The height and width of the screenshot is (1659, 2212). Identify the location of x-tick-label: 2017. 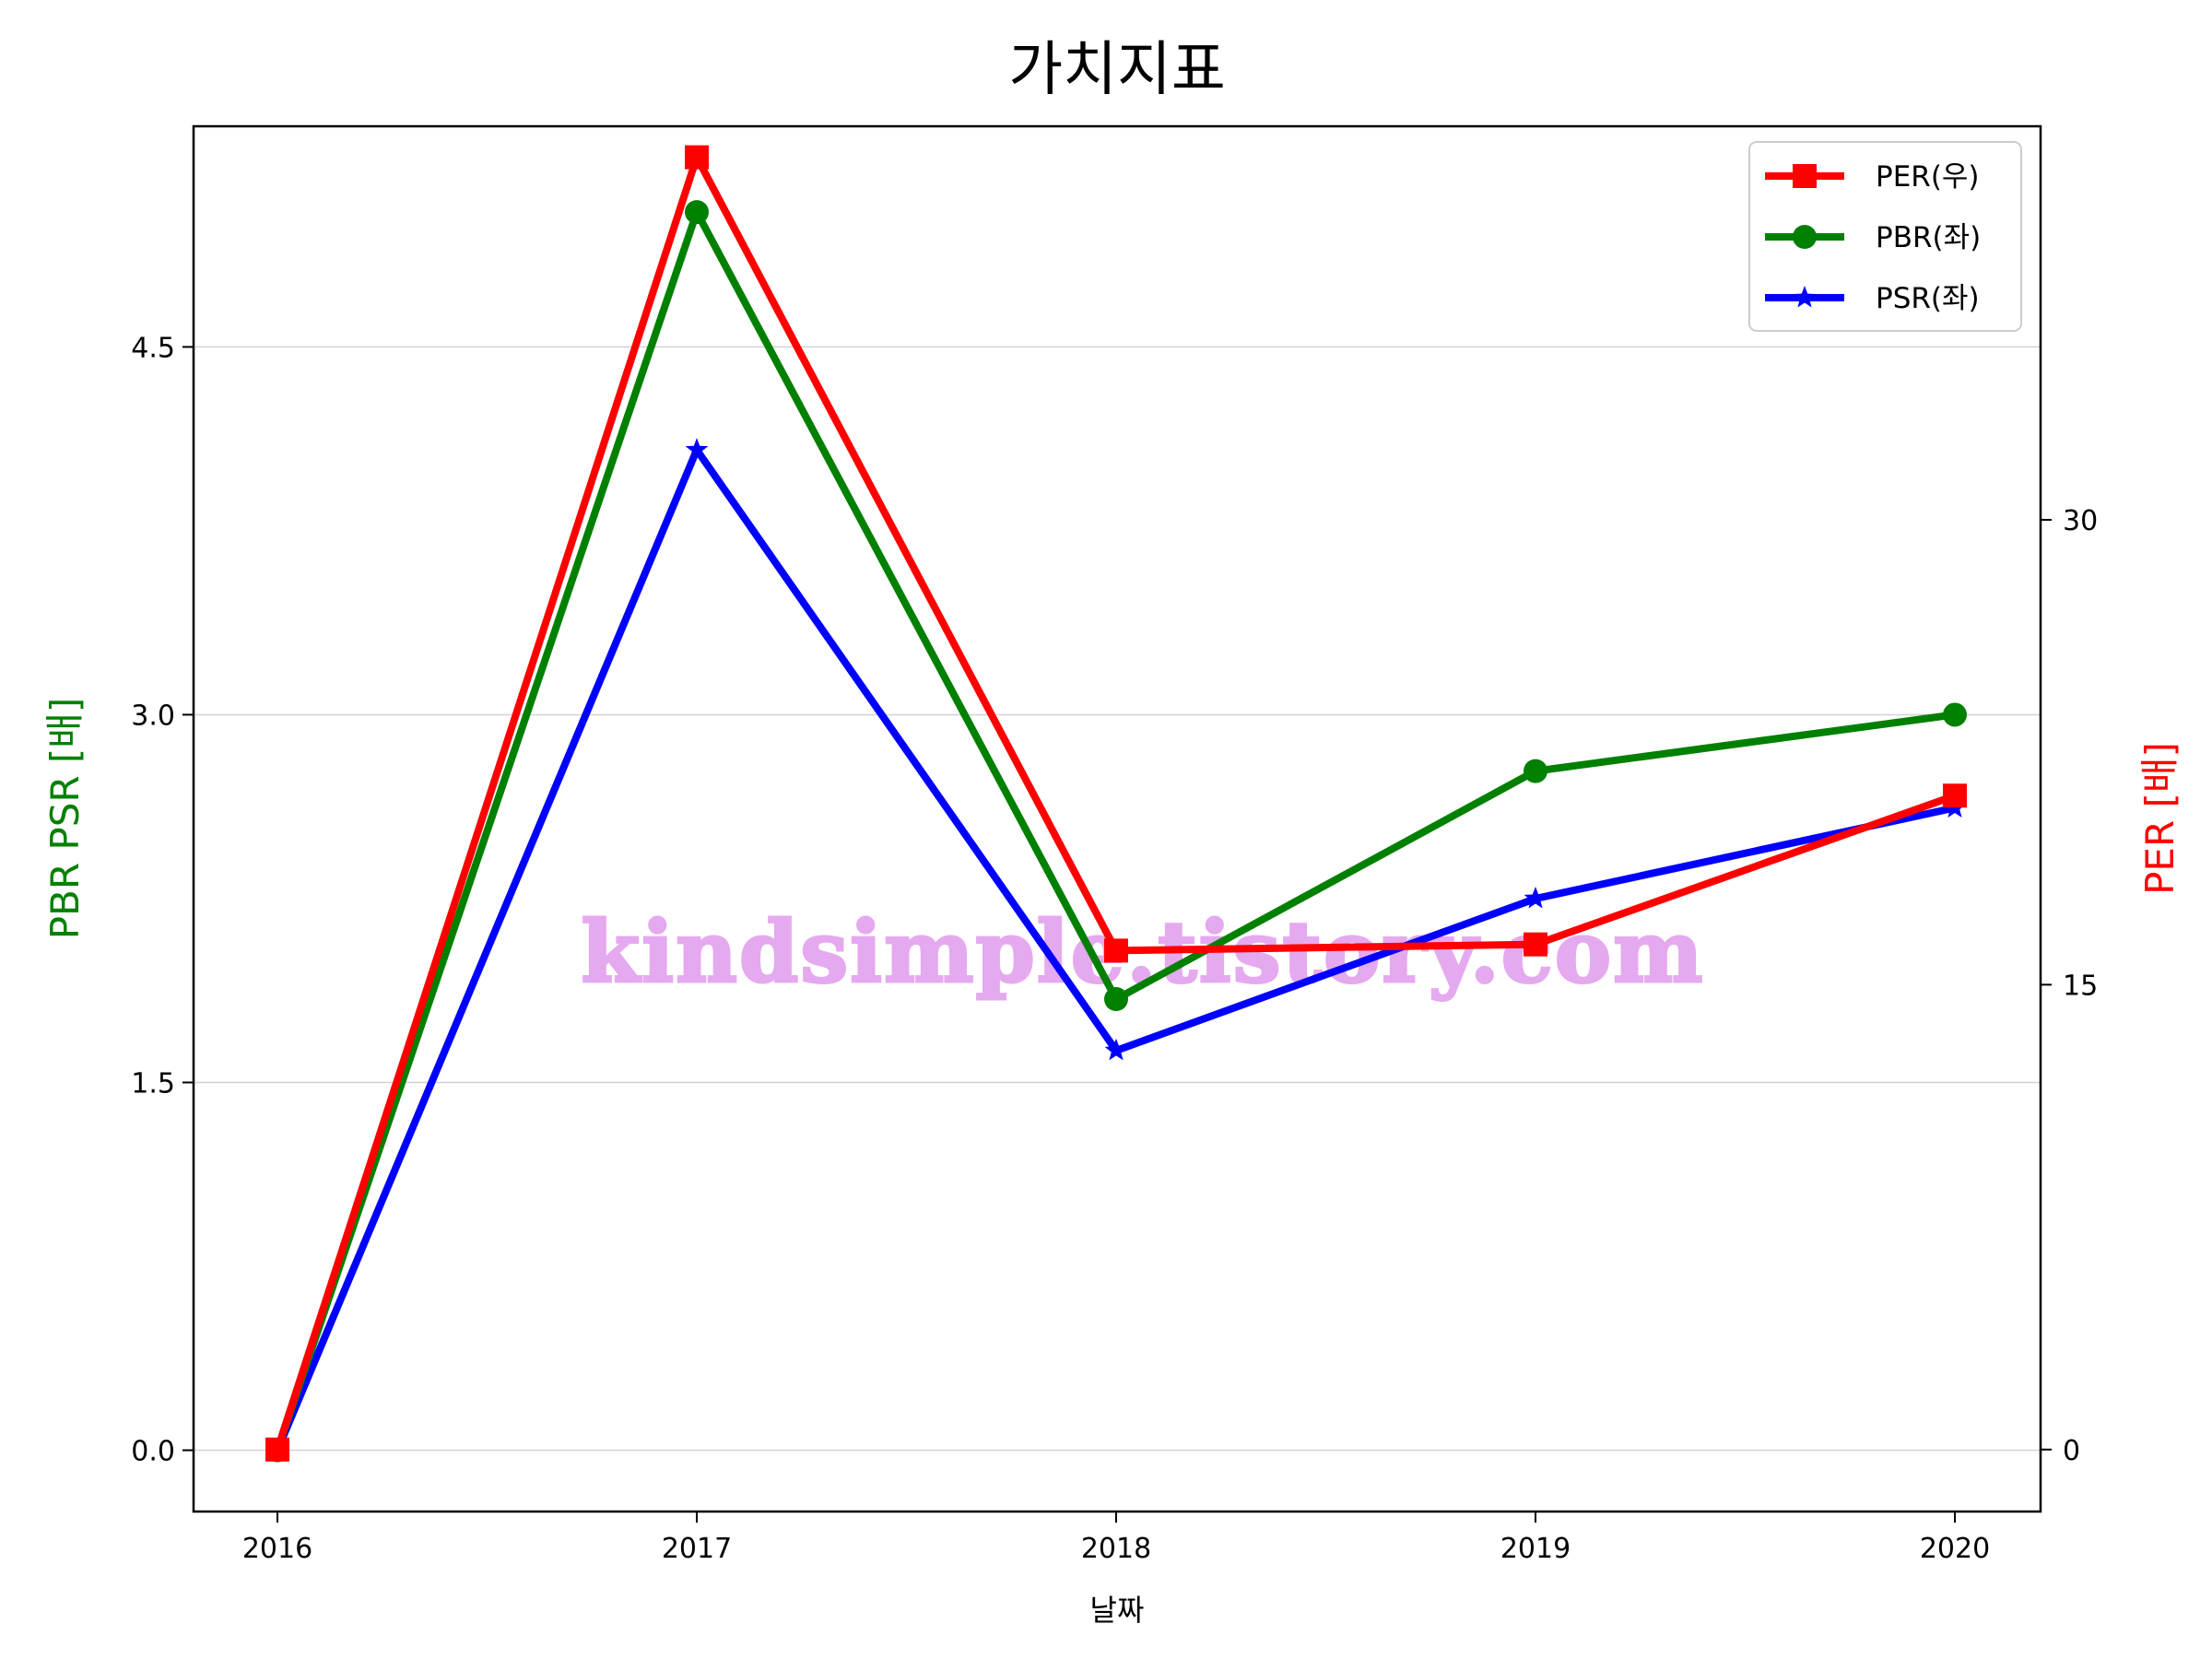
(697, 1549).